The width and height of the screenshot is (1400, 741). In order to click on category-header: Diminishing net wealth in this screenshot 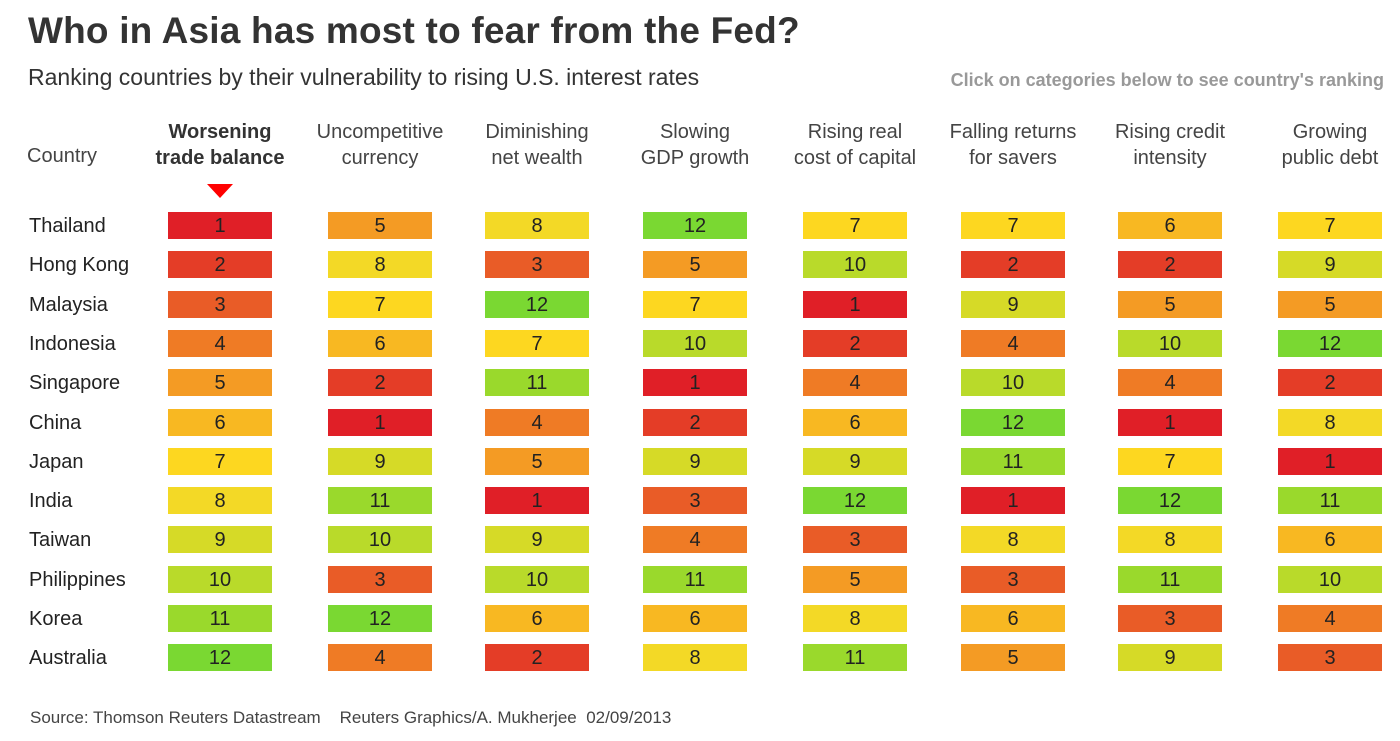, I will do `click(537, 145)`.